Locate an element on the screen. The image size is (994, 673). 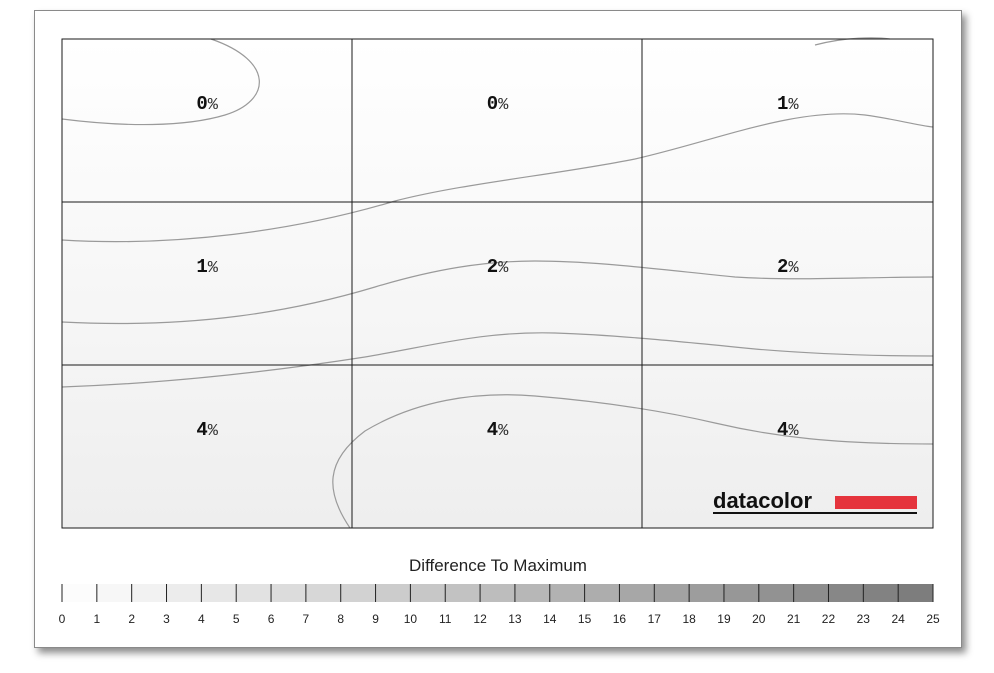
cell-value-r3-c3: 4% is located at coordinates (788, 430).